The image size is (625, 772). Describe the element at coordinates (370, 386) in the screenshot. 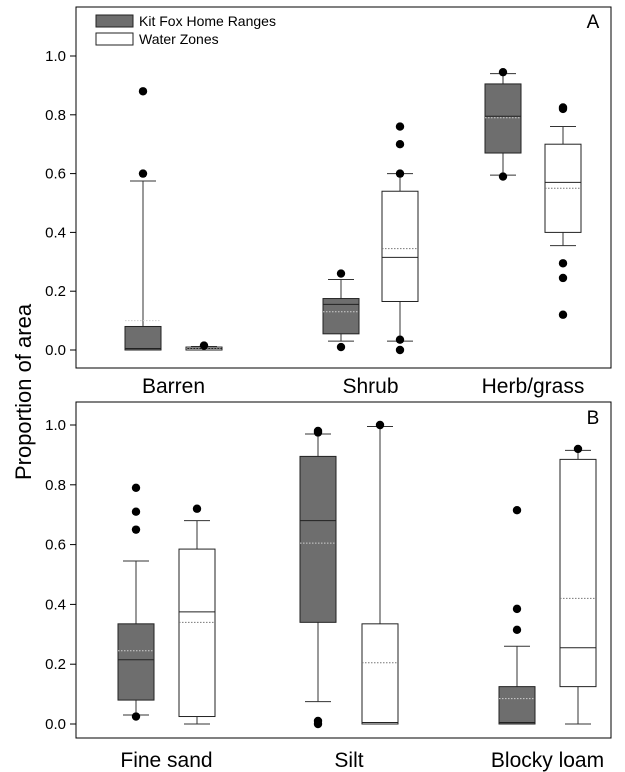

I see `category-label: Shrub` at that location.